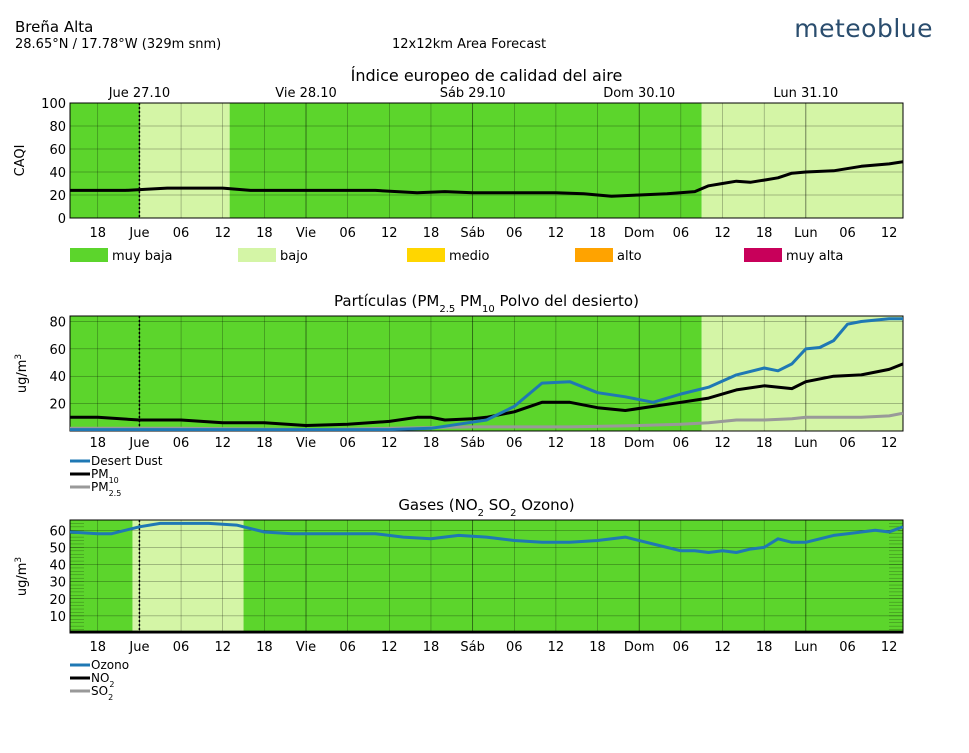  What do you see at coordinates (469, 256) in the screenshot?
I see `legend-label: medio` at bounding box center [469, 256].